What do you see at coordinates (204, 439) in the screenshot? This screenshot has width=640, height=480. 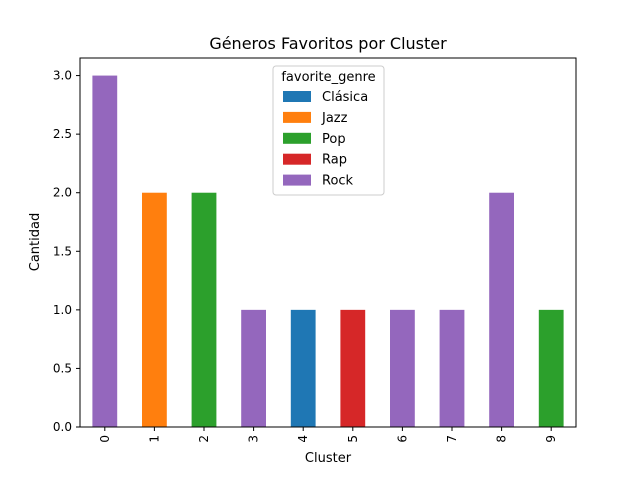 I see `x-tick-label-2: 2` at bounding box center [204, 439].